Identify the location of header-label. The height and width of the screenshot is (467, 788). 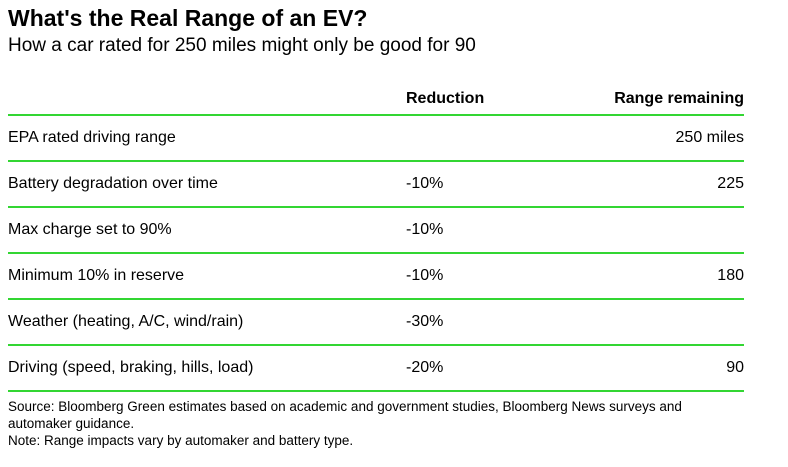
(207, 100).